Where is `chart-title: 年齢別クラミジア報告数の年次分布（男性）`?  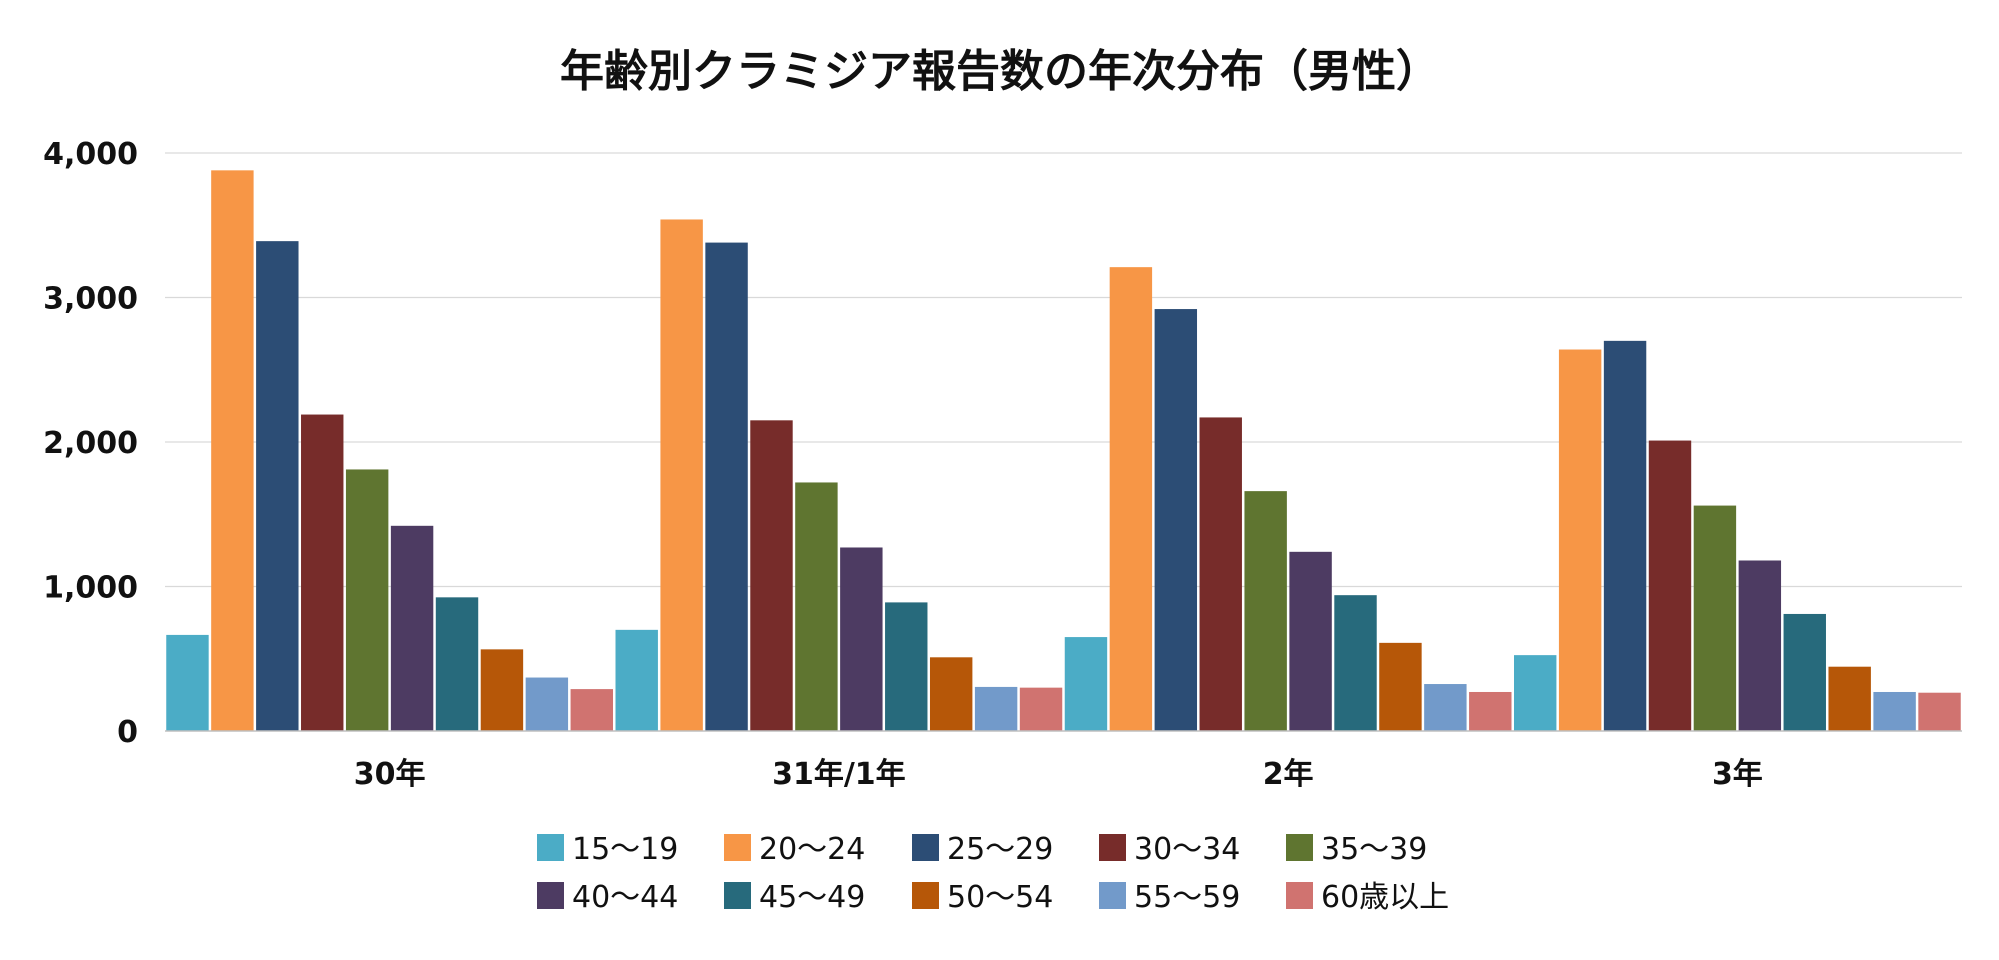 chart-title: 年齢別クラミジア報告数の年次分布（男性） is located at coordinates (1000, 71).